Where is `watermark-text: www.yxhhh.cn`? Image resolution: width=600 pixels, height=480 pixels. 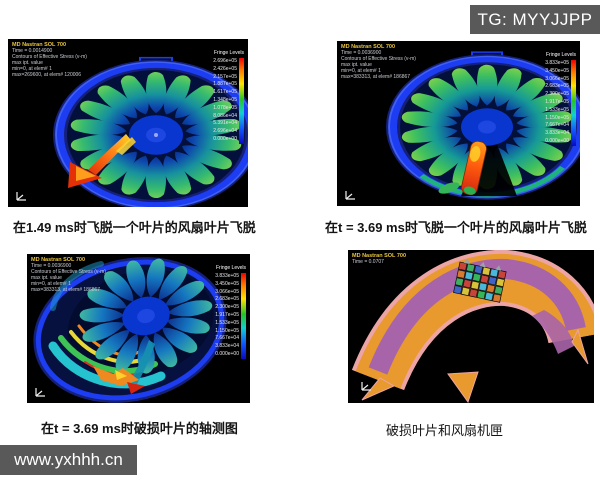
watermark-text: www.yxhhh.cn is located at coordinates (68, 459).